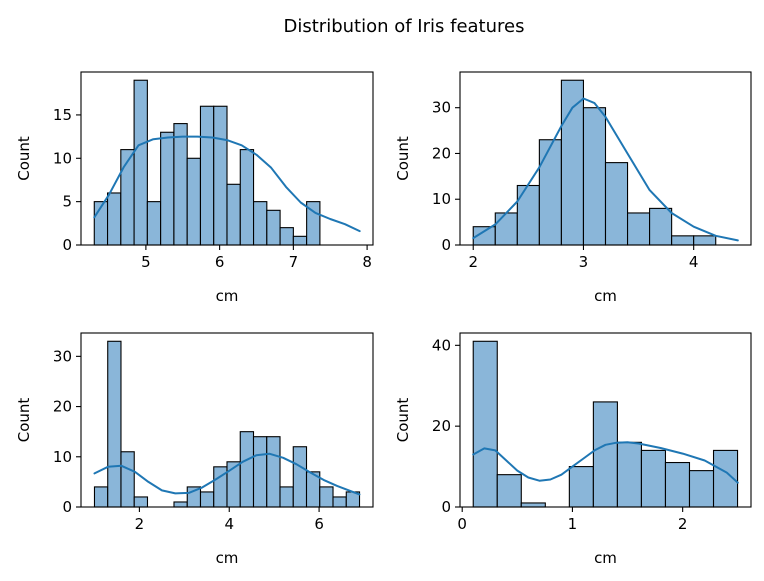 The image size is (764, 581). Describe the element at coordinates (462, 524) in the screenshot. I see `x-tick-label: 0` at that location.